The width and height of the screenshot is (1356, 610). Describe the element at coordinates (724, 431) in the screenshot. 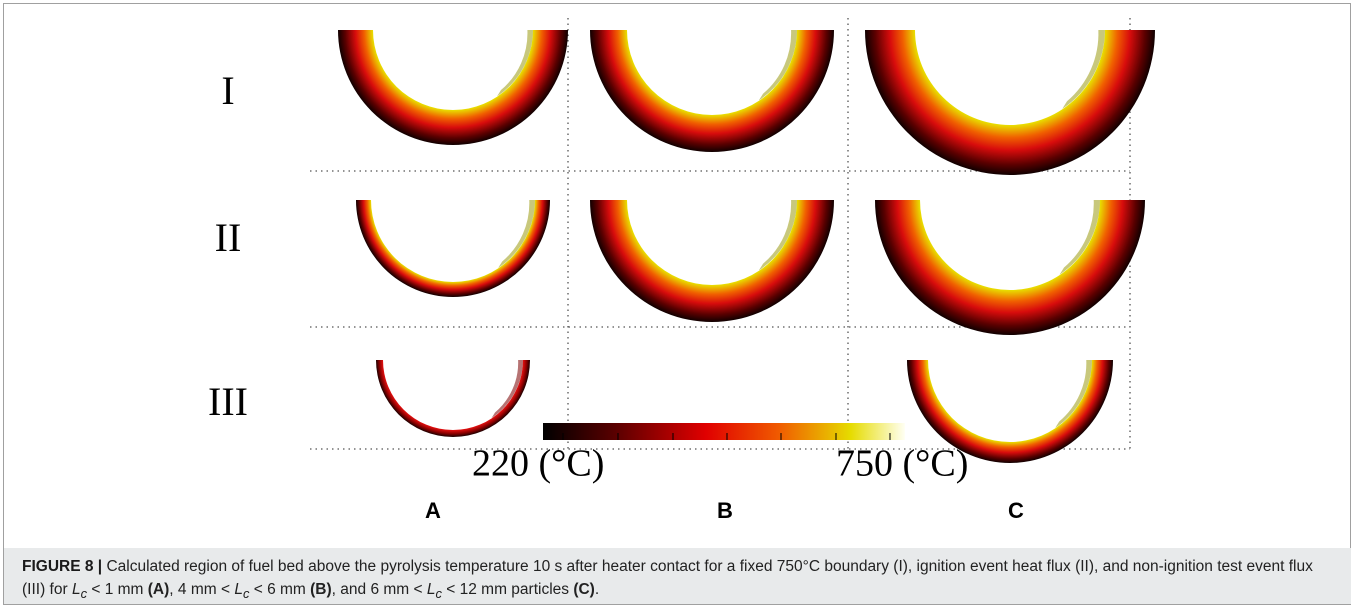

I see `colorbar` at that location.